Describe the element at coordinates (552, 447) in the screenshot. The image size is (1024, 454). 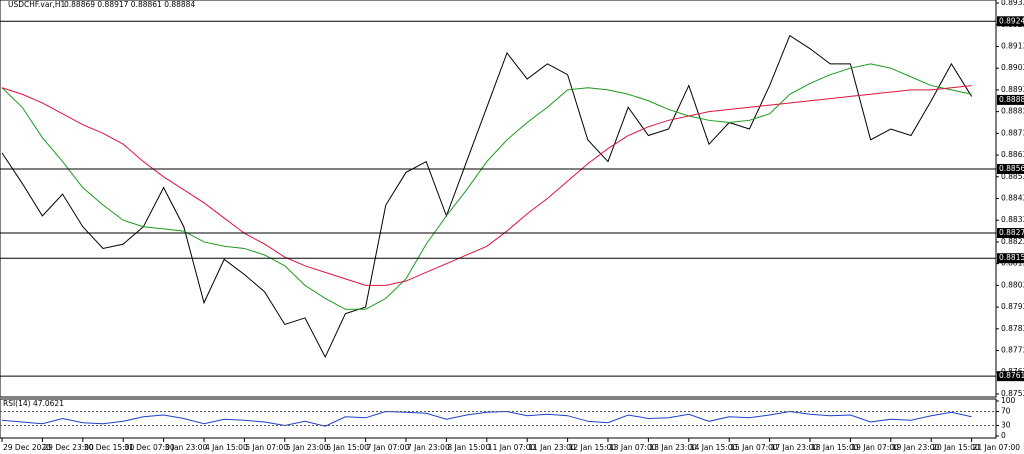
I see `x-tick-label: 11 Jan 23:00` at that location.